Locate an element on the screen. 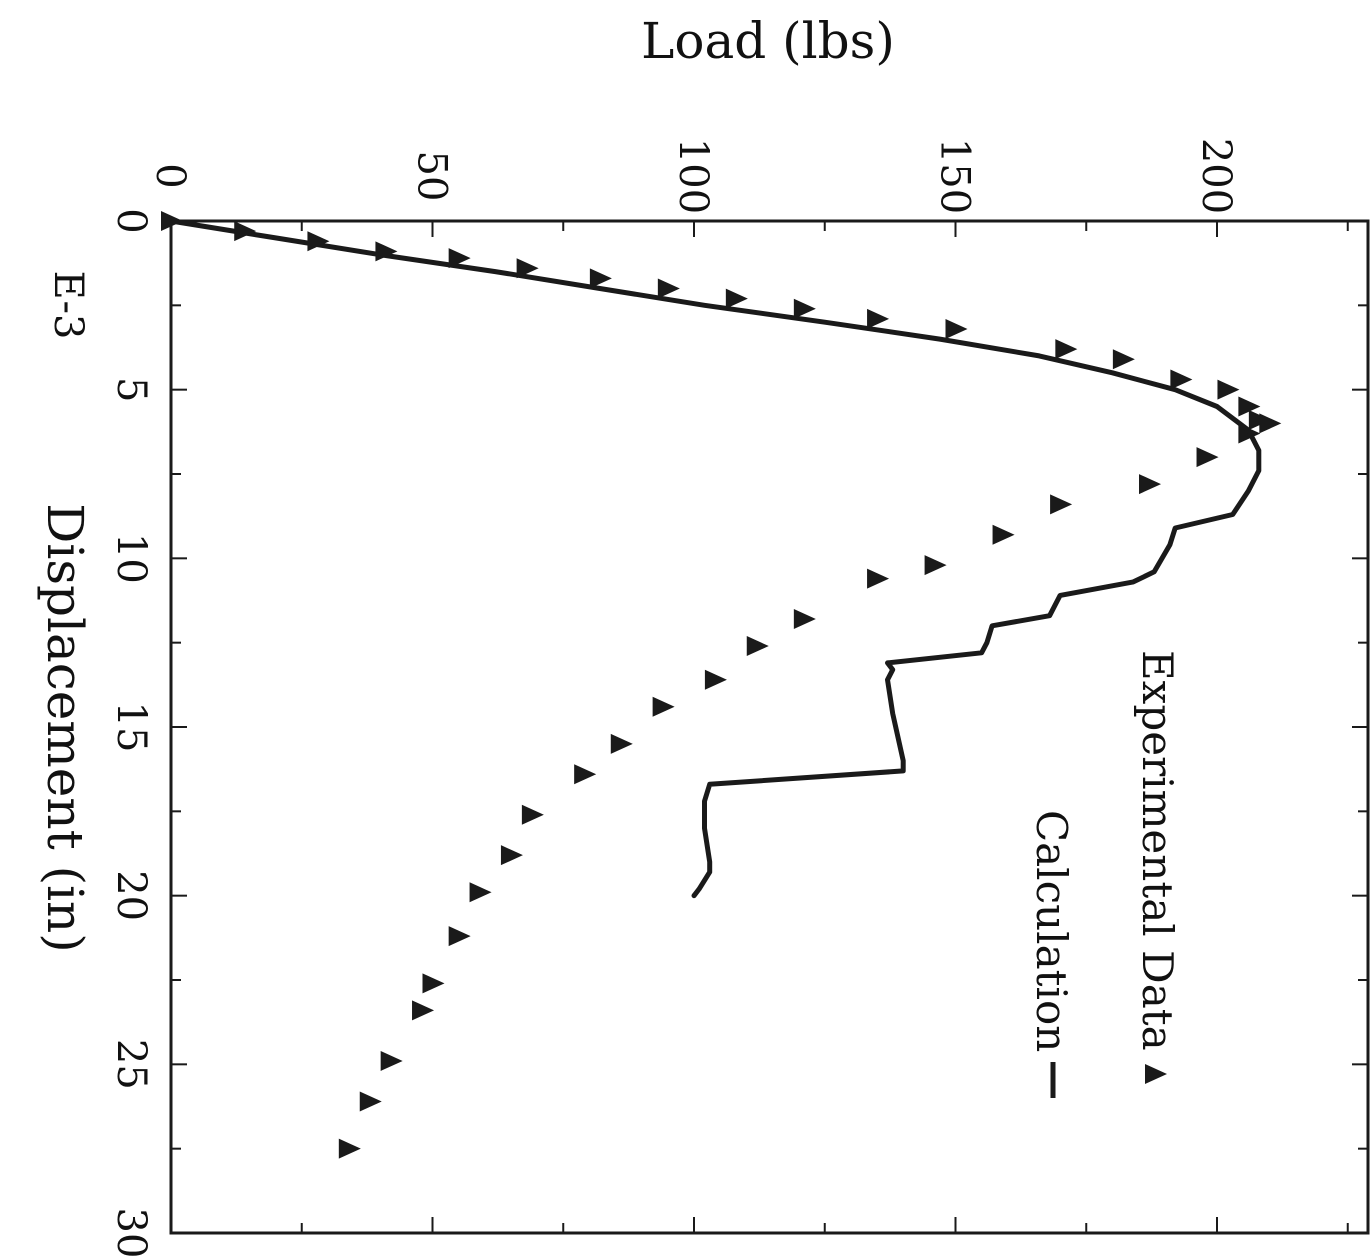  y-tick-label: 0 is located at coordinates (170, 175).